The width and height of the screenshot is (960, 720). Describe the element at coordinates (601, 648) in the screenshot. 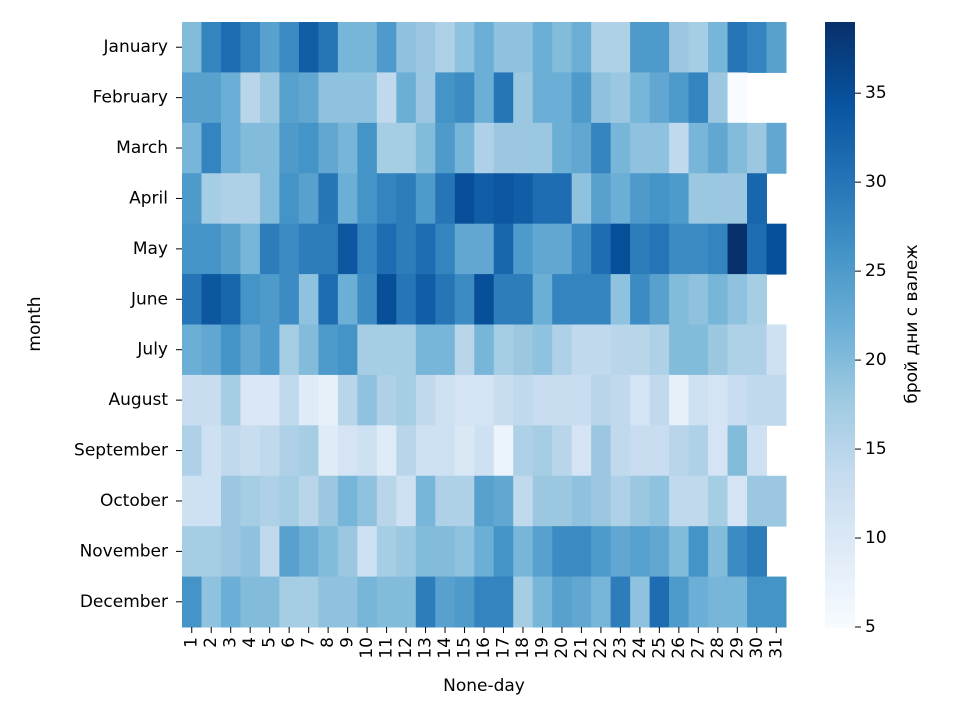

I see `x-tick-label: 22` at that location.